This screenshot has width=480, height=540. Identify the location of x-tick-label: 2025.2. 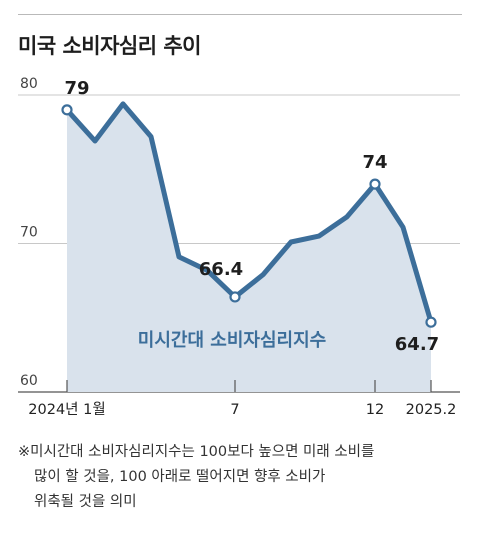
(431, 410).